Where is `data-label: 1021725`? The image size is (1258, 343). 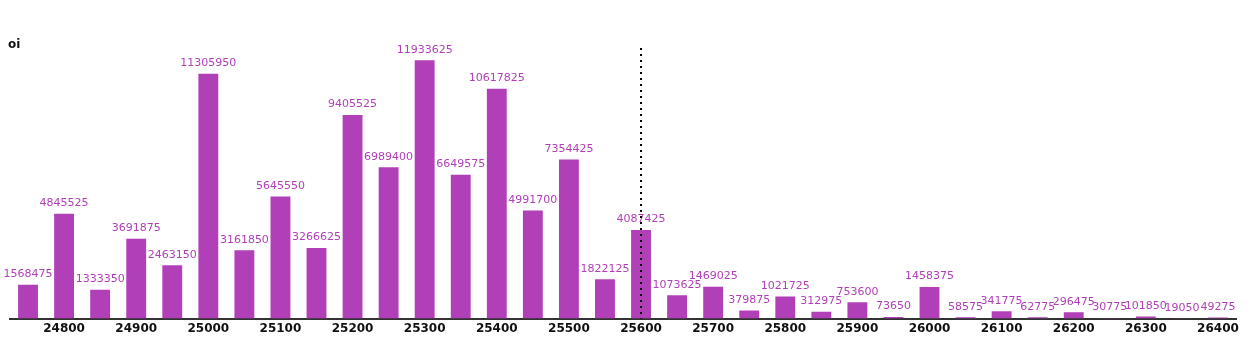
data-label: 1021725 is located at coordinates (785, 285).